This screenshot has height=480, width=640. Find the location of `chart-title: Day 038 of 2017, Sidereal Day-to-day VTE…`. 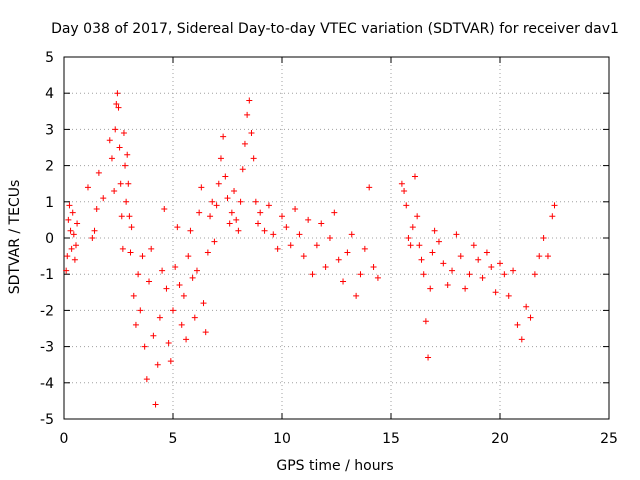

chart-title: Day 038 of 2017, Sidereal Day-to-day VTE… is located at coordinates (335, 29).